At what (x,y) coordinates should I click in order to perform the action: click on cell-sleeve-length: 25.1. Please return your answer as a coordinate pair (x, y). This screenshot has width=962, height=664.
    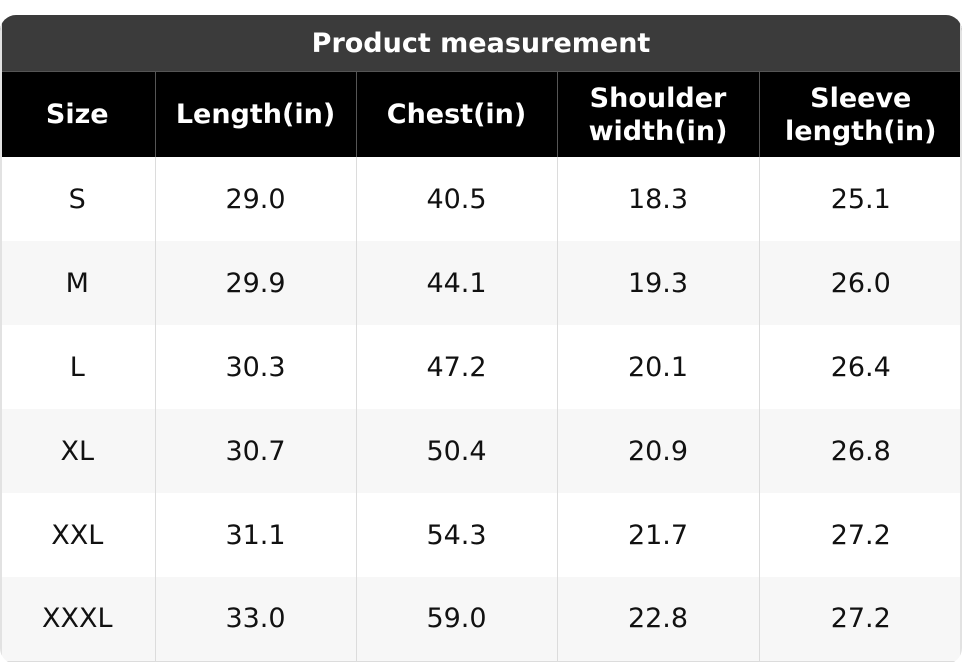
    Looking at the image, I should click on (860, 199).